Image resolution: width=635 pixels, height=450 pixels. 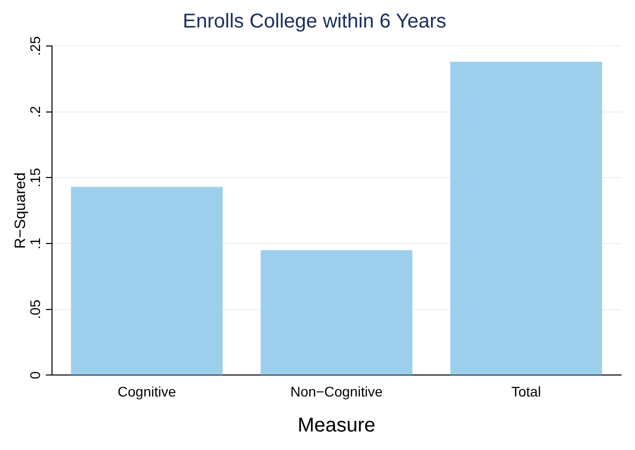 I want to click on x-tick-label: Total, so click(x=526, y=391).